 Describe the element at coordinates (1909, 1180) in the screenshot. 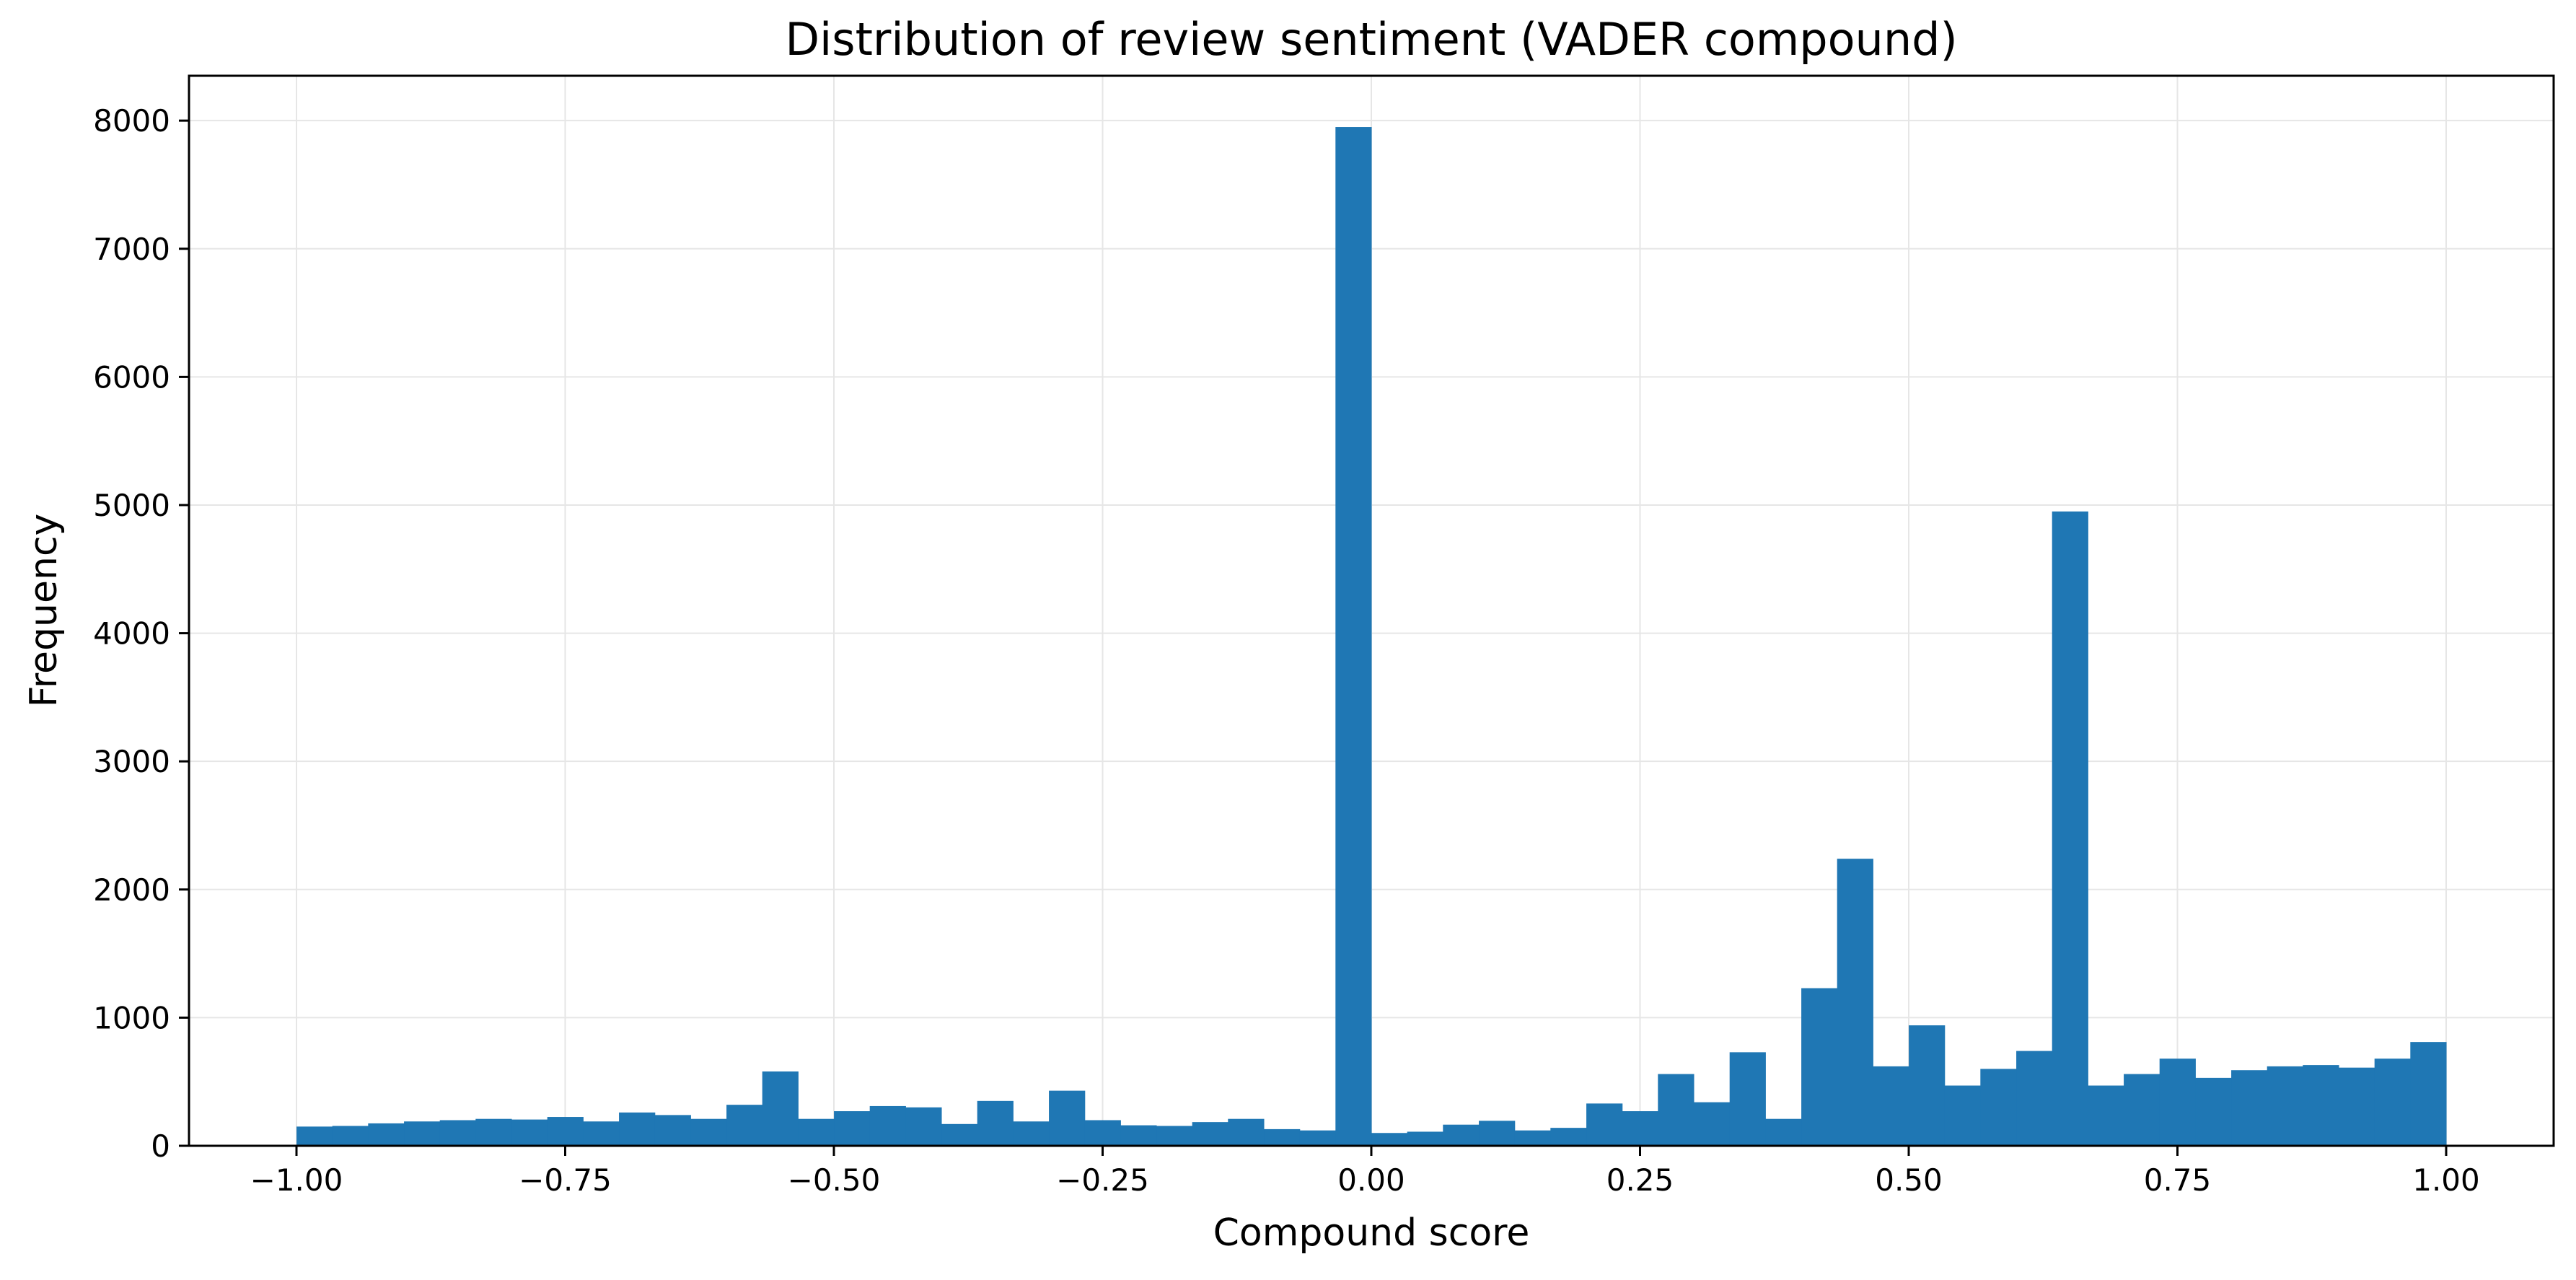

I see `x-tick-label: 0.50` at that location.